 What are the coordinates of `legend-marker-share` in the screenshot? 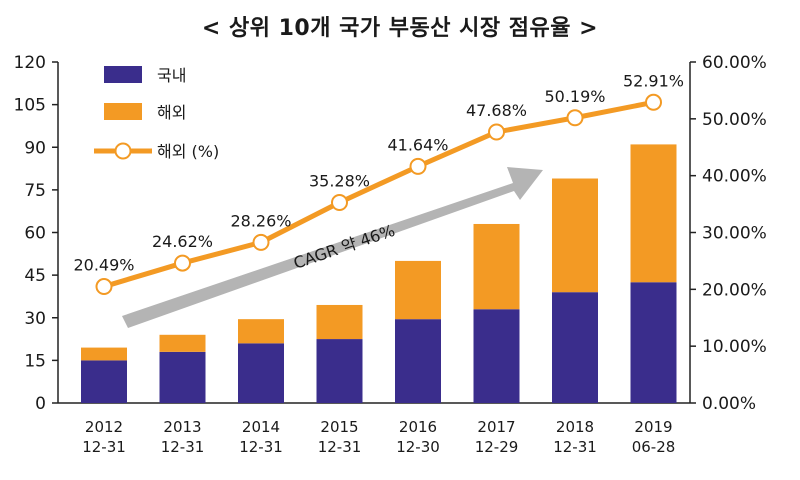 It's located at (123, 151).